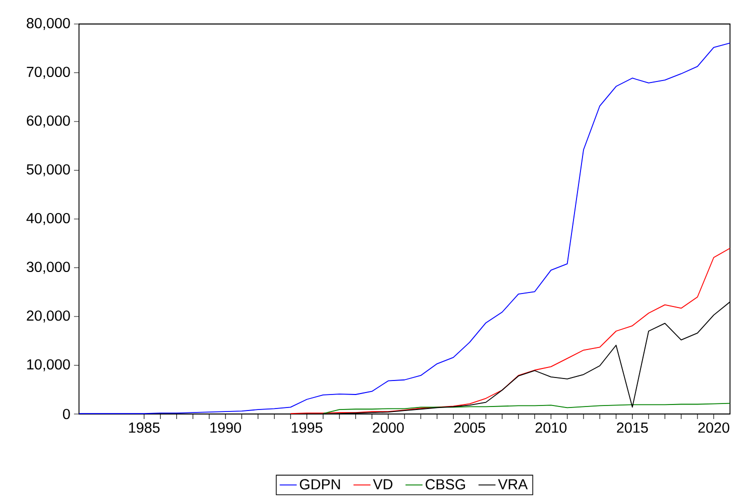  Describe the element at coordinates (48, 219) in the screenshot. I see `y-tick-label: 40,000` at that location.